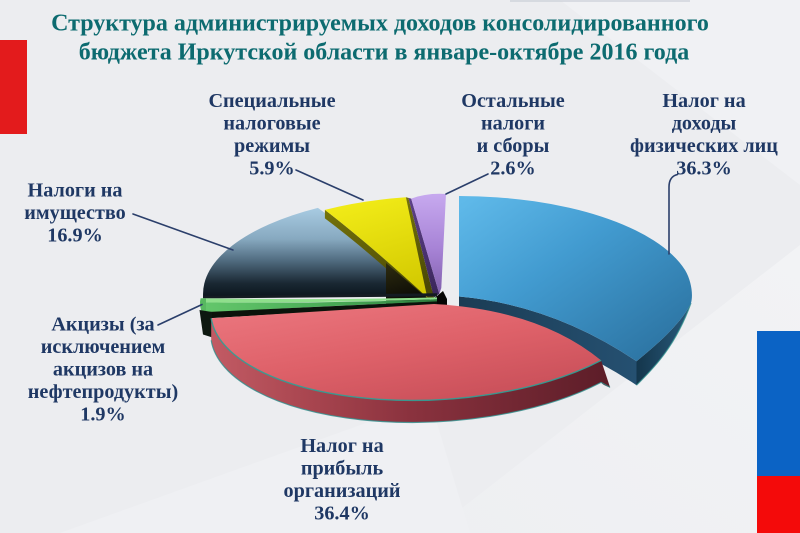 This screenshot has width=800, height=533. I want to click on svg-text: 5.9%, so click(271, 169).